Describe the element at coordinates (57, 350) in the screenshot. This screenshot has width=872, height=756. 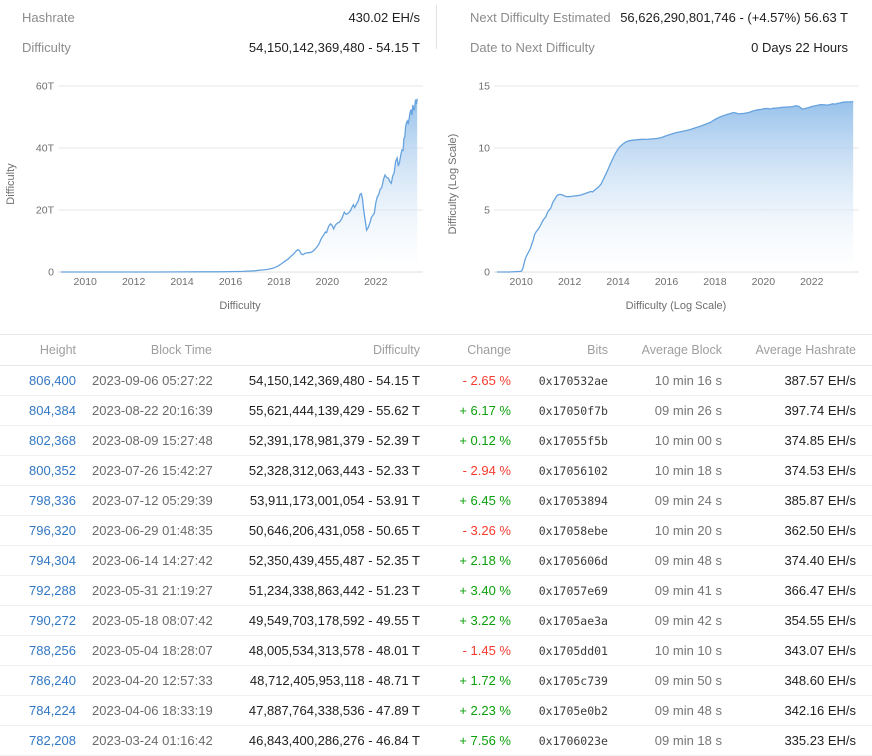
I see `header-height: Height` at that location.